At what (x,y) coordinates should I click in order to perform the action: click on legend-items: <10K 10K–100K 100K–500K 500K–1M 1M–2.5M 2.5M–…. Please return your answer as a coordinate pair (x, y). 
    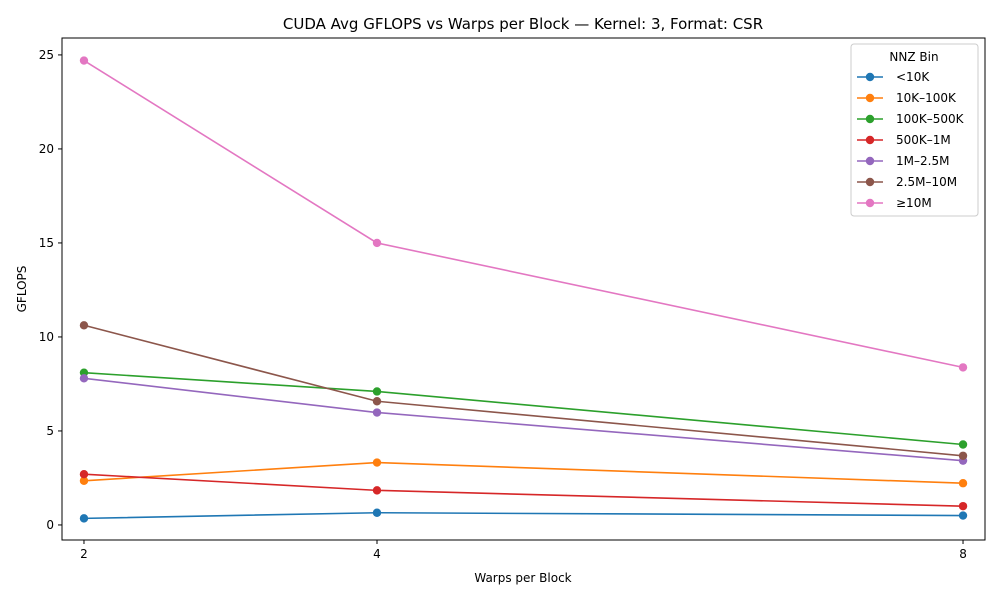
    Looking at the image, I should click on (911, 140).